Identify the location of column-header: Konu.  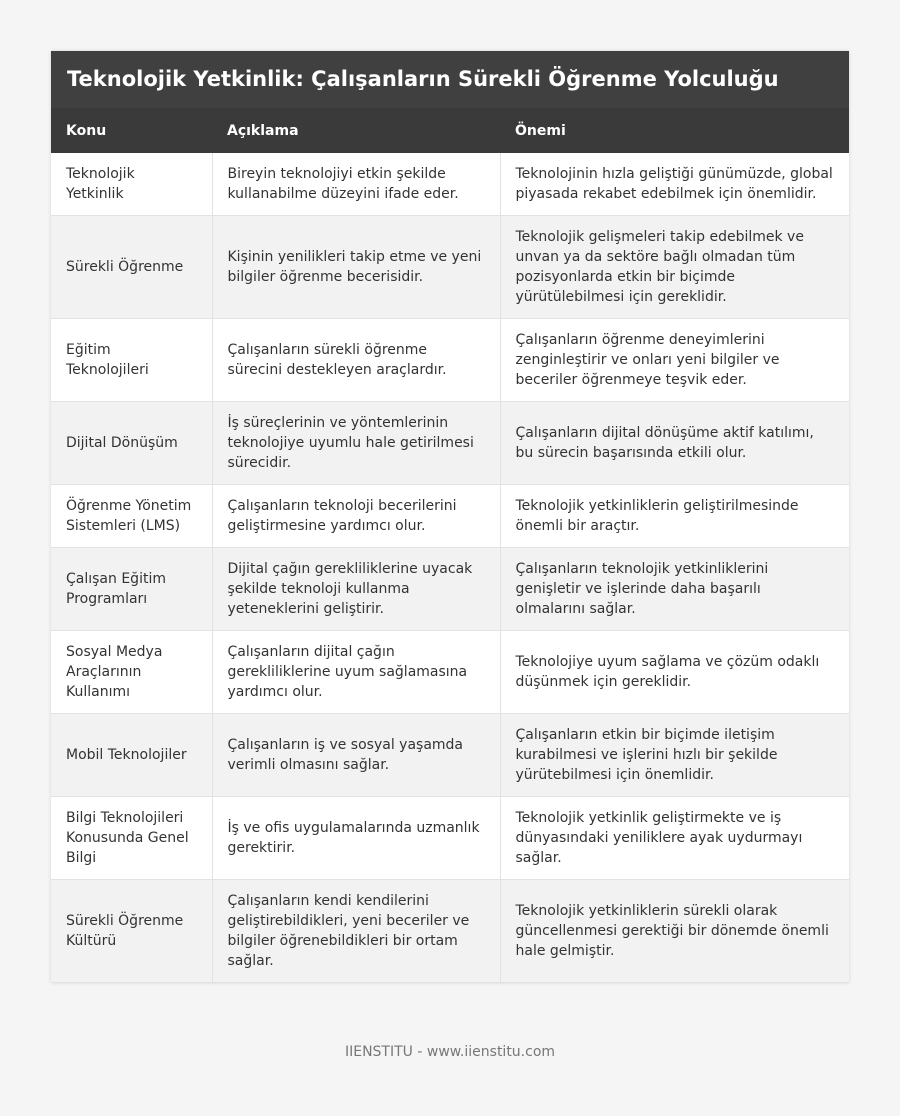
(131, 130).